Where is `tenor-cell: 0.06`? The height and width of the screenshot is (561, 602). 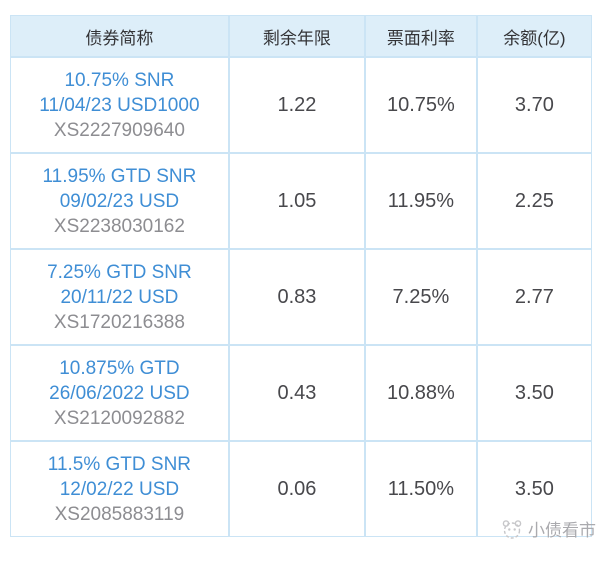 tenor-cell: 0.06 is located at coordinates (297, 489).